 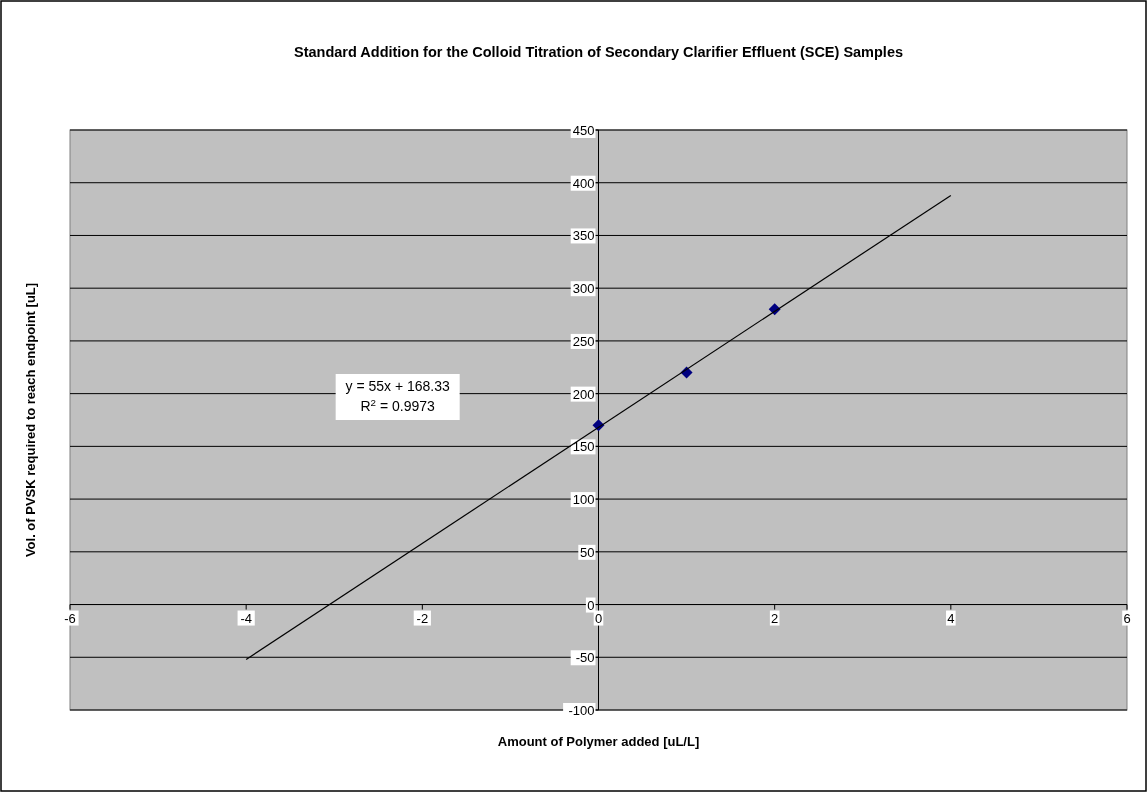 I want to click on y-tick-label: 450, so click(x=583, y=130).